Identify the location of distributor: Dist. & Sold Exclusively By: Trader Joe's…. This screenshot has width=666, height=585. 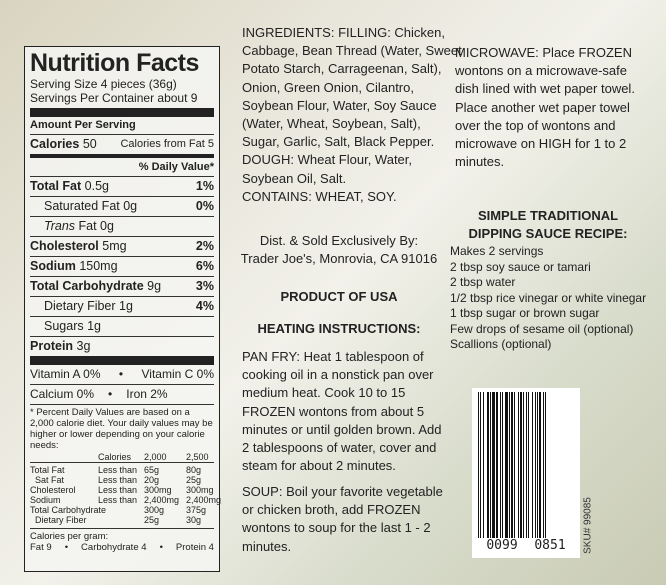
(339, 250).